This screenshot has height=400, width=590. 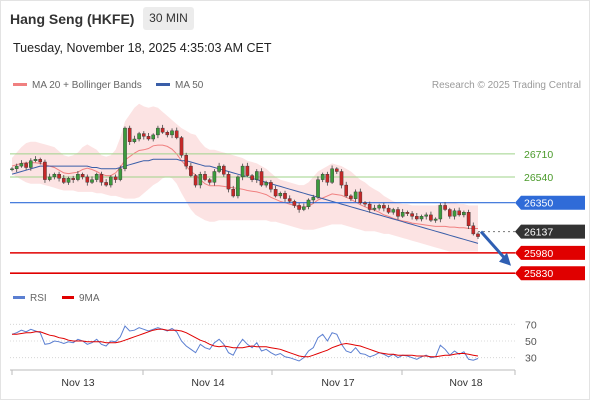 What do you see at coordinates (87, 85) in the screenshot?
I see `legend-bollinger-label: MA 20 + Bollinger Bands` at bounding box center [87, 85].